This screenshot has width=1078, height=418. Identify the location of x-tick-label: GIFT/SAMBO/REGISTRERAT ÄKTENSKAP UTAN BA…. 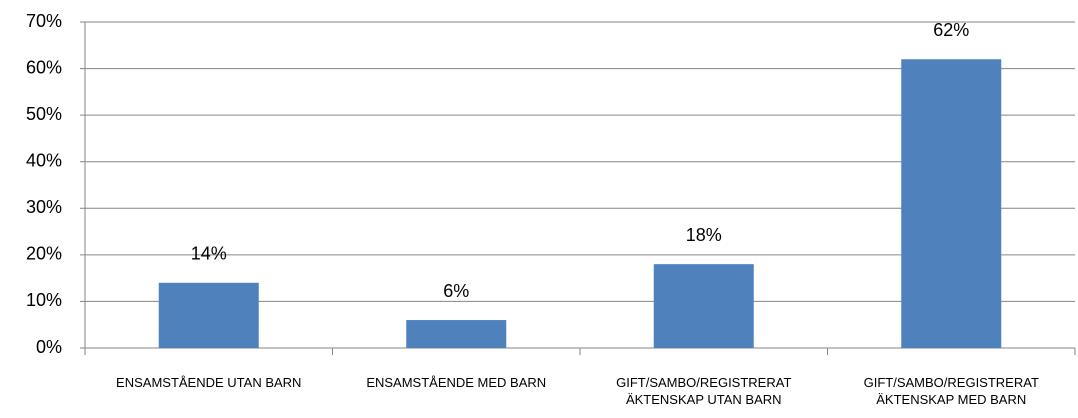
(704, 391).